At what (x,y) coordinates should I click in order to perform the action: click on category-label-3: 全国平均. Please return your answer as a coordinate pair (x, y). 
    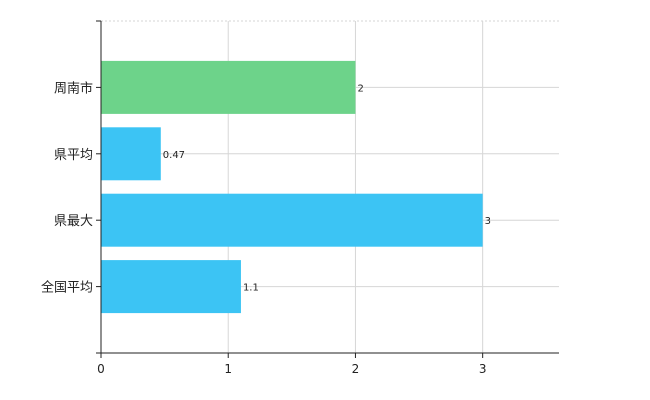
    Looking at the image, I should click on (67, 288).